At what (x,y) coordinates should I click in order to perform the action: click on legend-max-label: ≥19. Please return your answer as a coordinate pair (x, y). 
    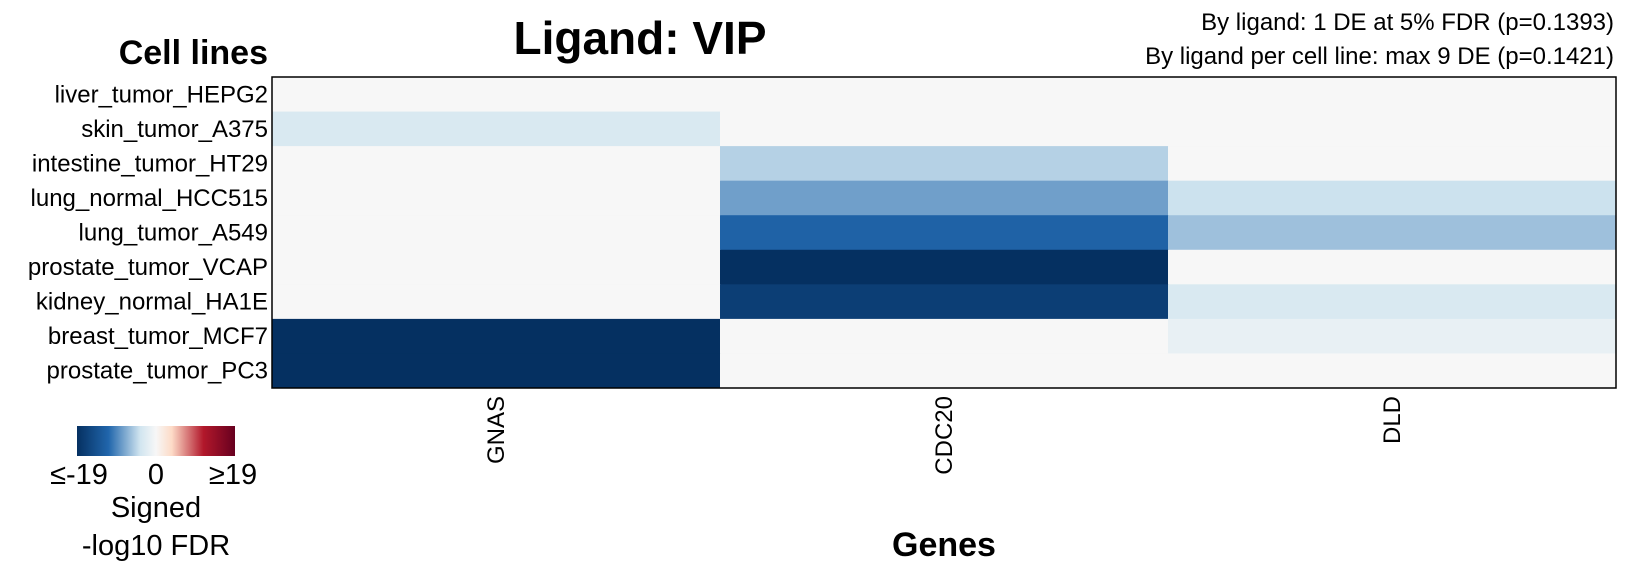
    Looking at the image, I should click on (233, 475).